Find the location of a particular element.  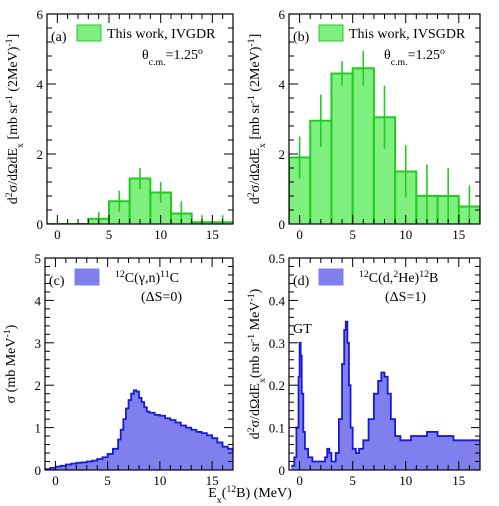

legend-sublabel: (ΔS=0) is located at coordinates (161, 297).